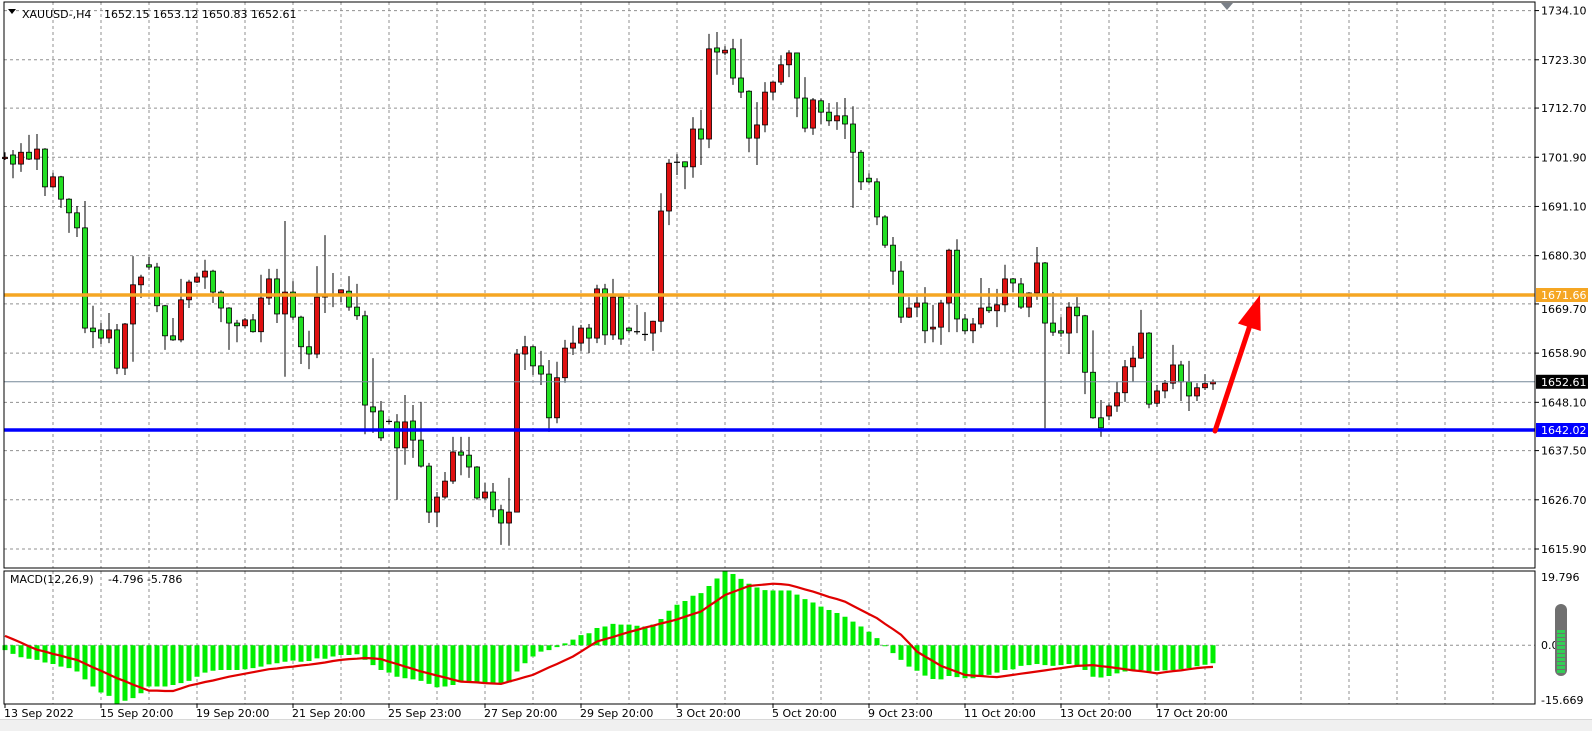 The image size is (1592, 731). I want to click on price-tick-label: 1637.50, so click(1564, 451).